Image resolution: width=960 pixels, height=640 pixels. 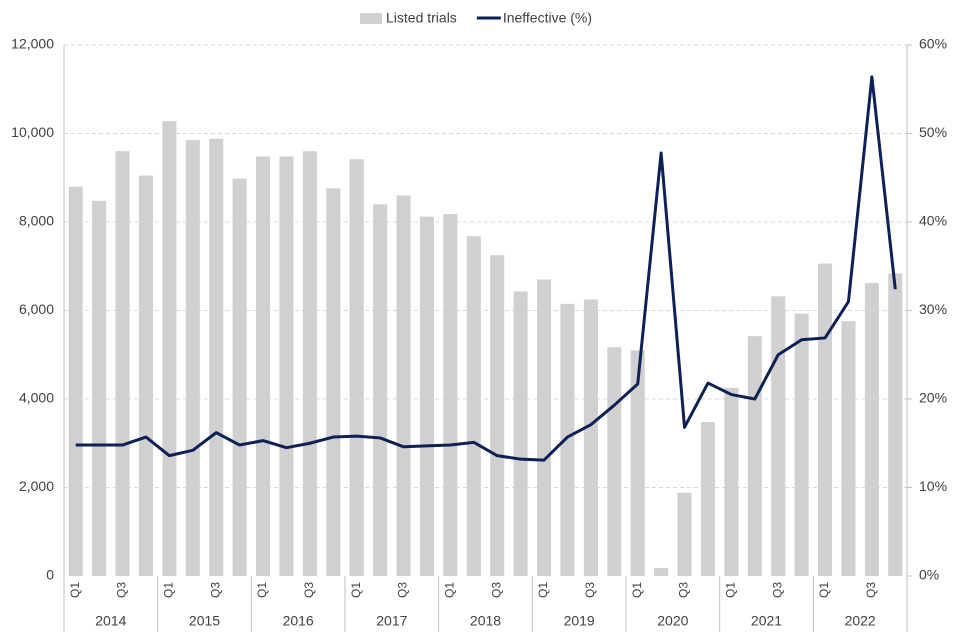 What do you see at coordinates (32, 44) in the screenshot?
I see `y-tick-label: 12,000` at bounding box center [32, 44].